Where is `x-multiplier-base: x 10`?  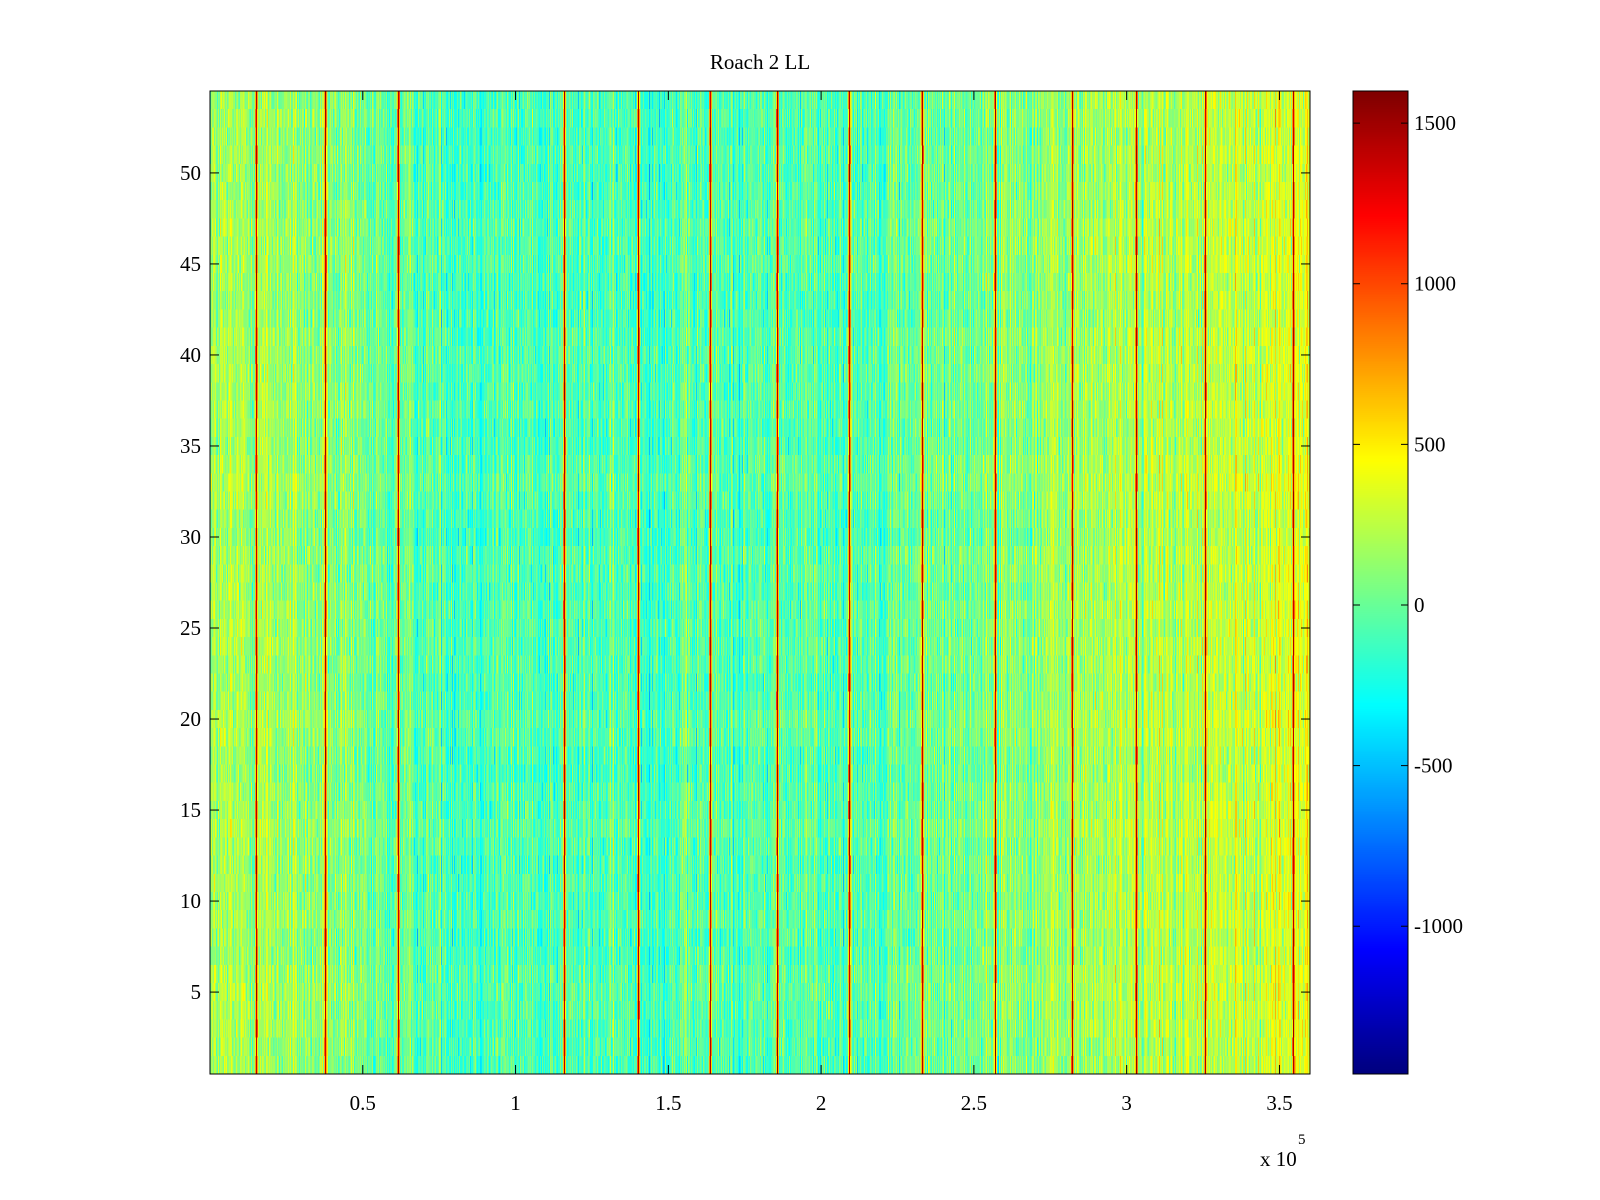 x-multiplier-base: x 10 is located at coordinates (1278, 1159).